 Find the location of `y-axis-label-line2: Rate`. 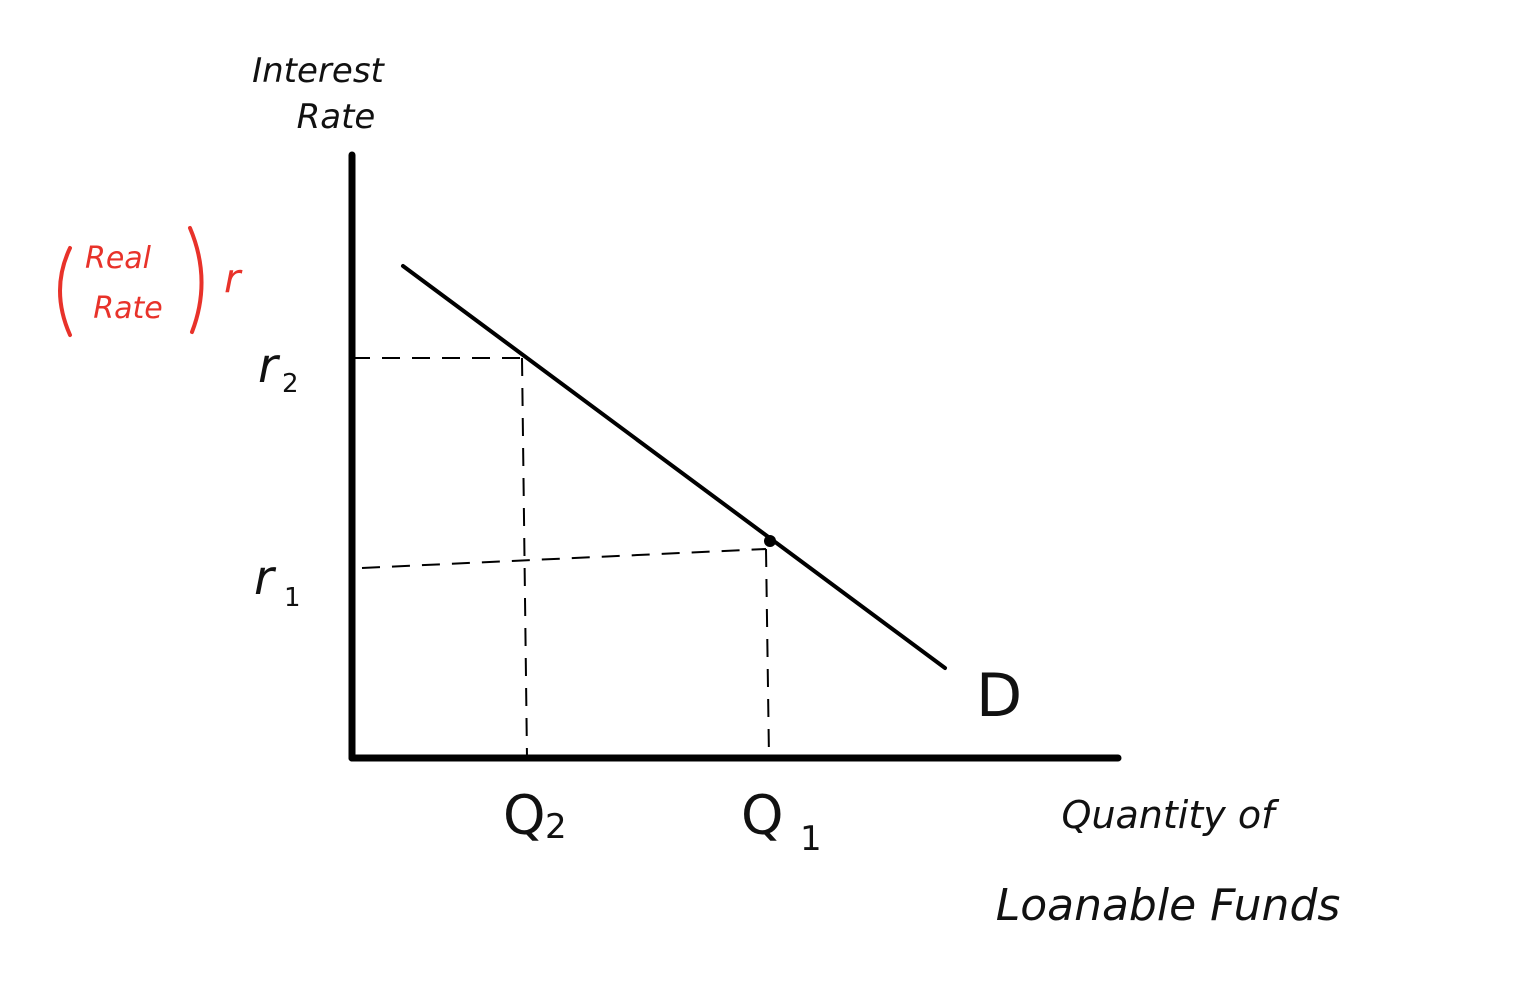

y-axis-label-line2: Rate is located at coordinates (336, 117).